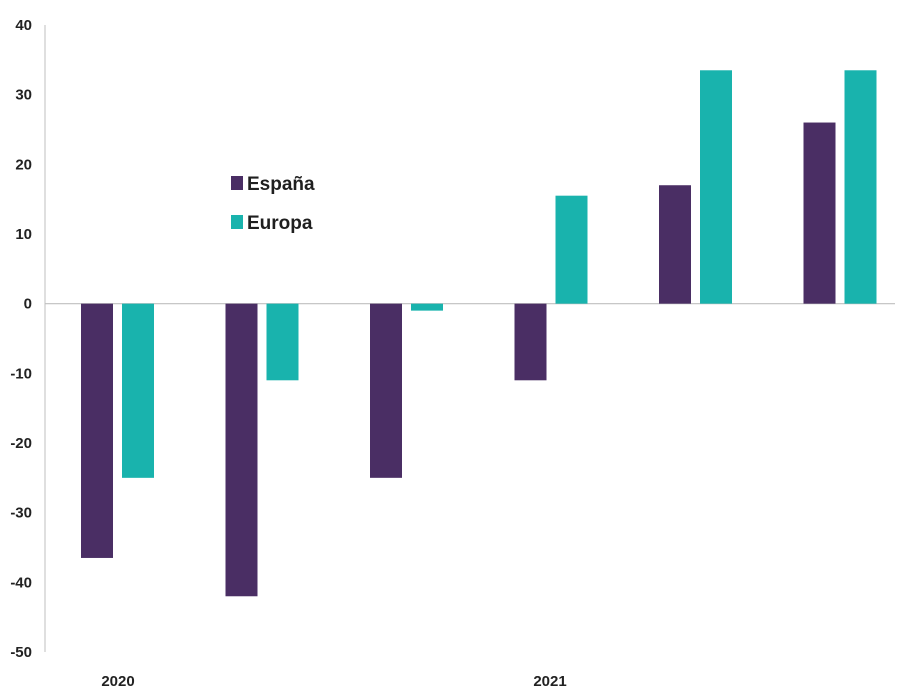 This screenshot has height=690, width=900. What do you see at coordinates (273, 204) in the screenshot?
I see `legend: España Europa` at bounding box center [273, 204].